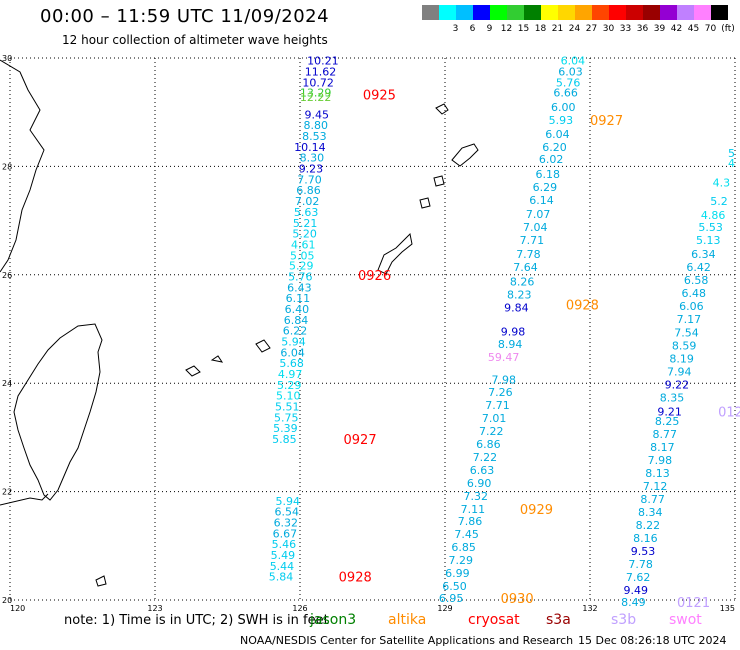  I want to click on wave-height-value: 5.2, so click(719, 201).